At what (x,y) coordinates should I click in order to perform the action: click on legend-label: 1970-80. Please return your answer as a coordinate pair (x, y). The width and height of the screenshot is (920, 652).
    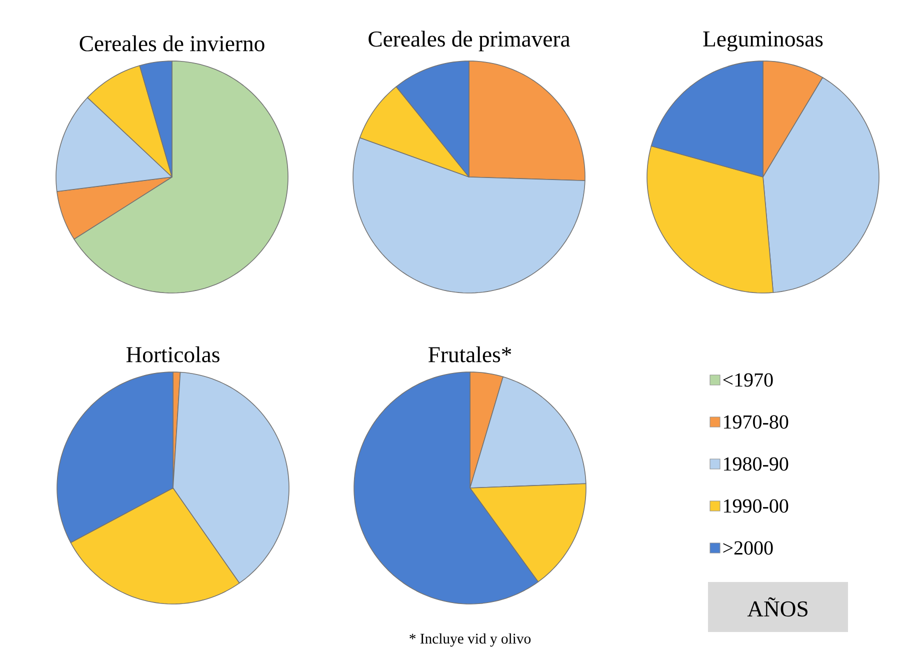
    Looking at the image, I should click on (756, 422).